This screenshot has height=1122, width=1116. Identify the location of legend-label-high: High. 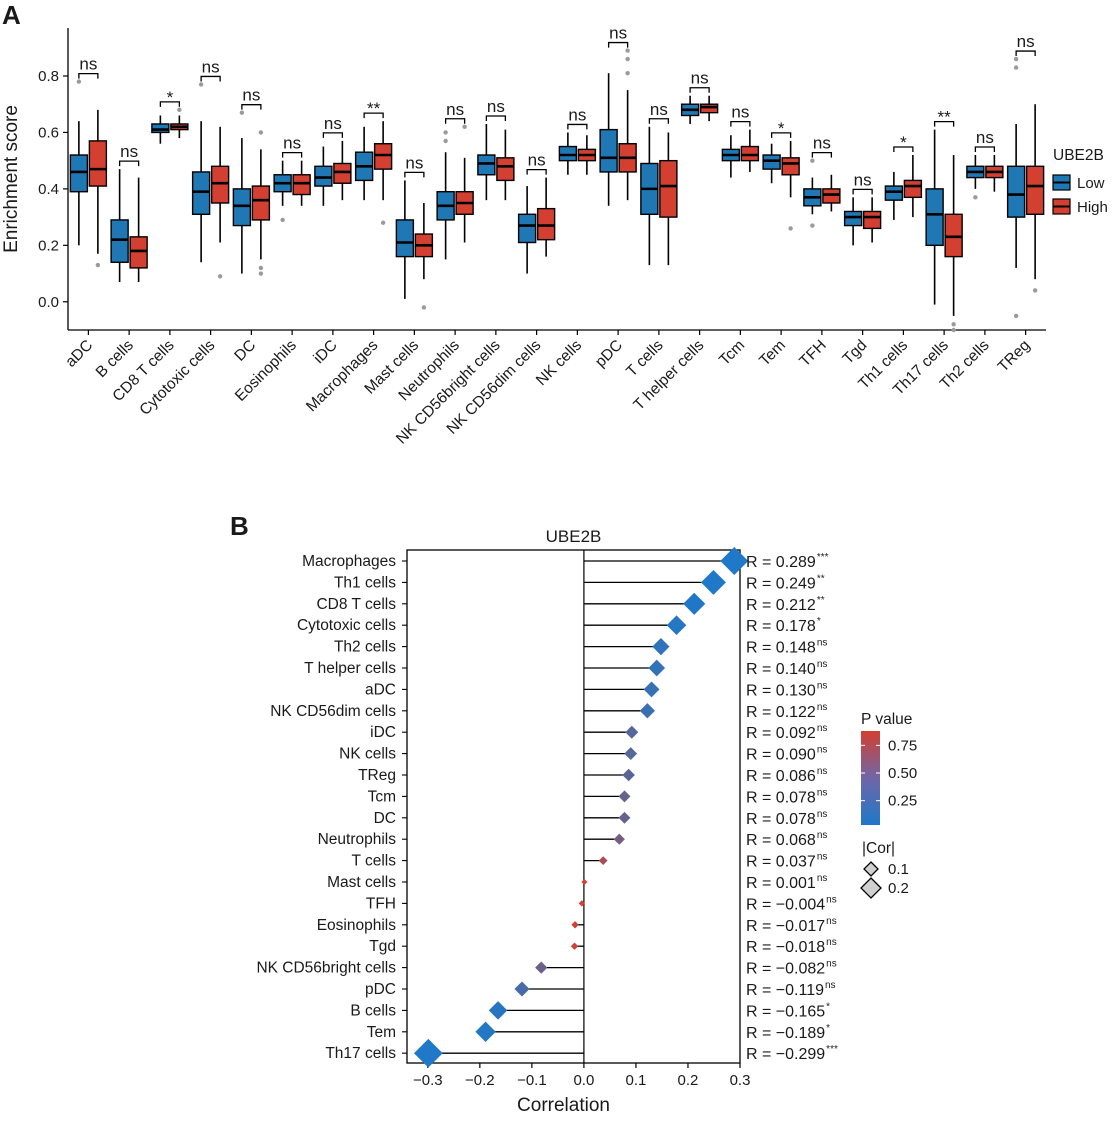
(1092, 207).